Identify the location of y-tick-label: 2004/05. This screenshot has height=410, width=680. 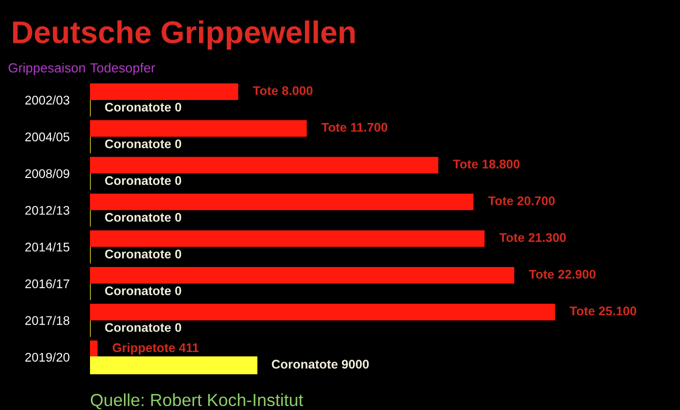
(47, 137).